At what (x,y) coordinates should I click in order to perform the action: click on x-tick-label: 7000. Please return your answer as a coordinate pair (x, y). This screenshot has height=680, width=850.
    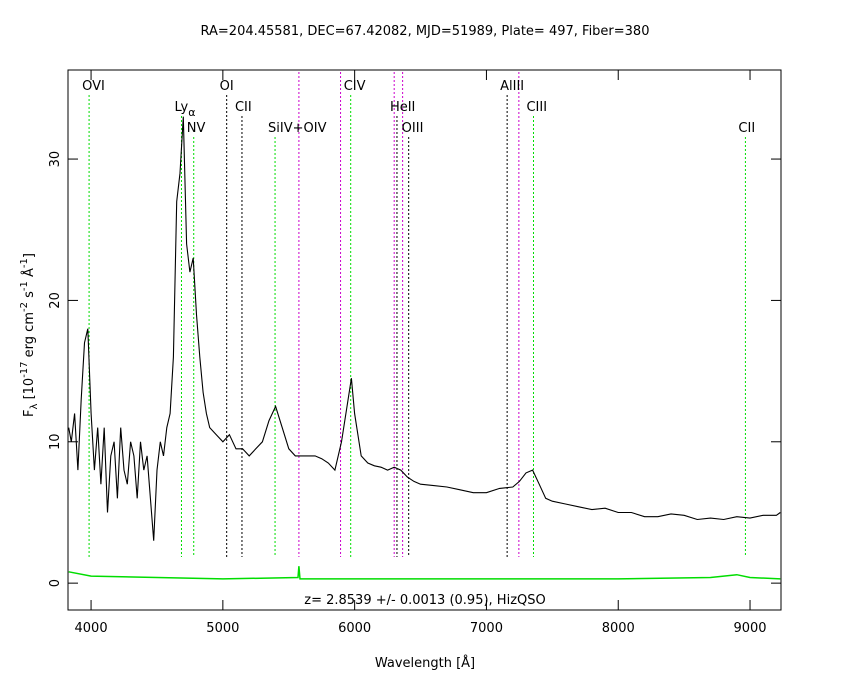
    Looking at the image, I should click on (486, 628).